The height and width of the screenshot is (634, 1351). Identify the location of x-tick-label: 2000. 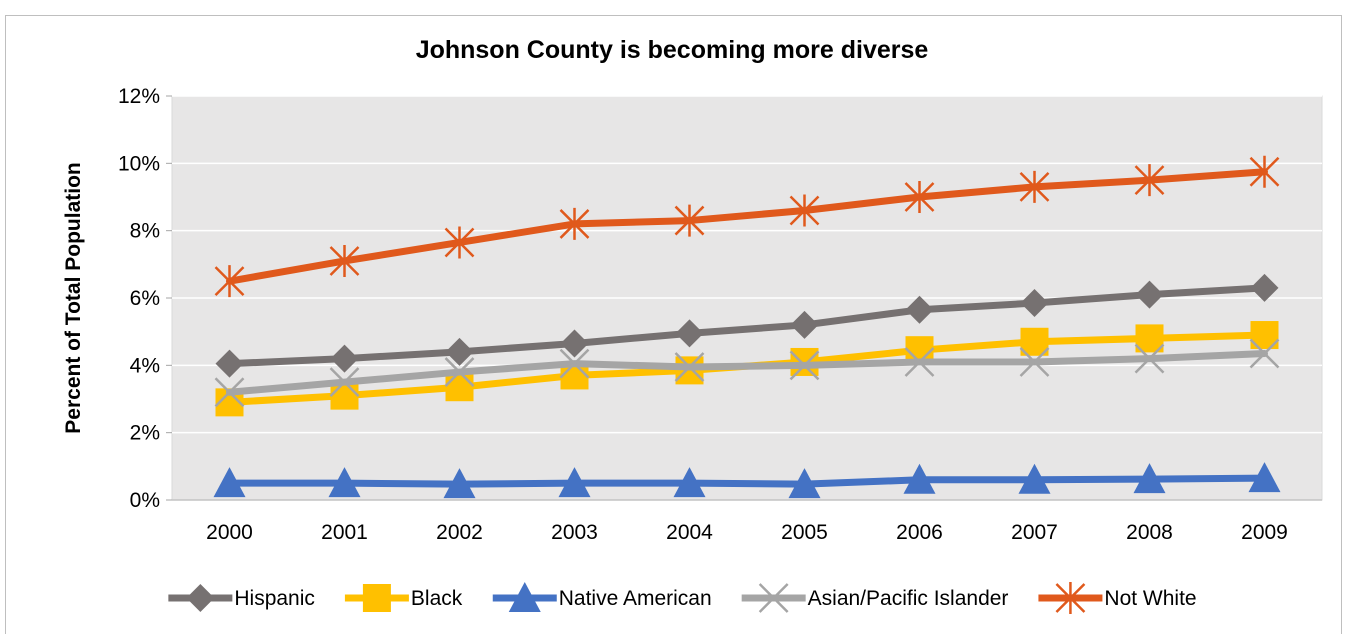
(229, 532).